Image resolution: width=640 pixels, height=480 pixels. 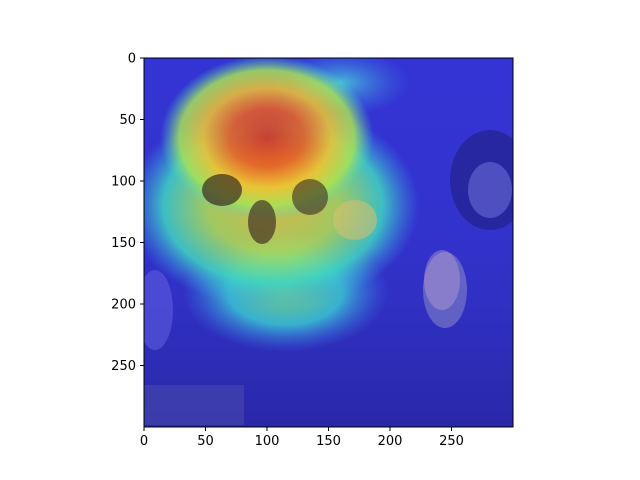 What do you see at coordinates (267, 441) in the screenshot?
I see `x-tick-label: 100` at bounding box center [267, 441].